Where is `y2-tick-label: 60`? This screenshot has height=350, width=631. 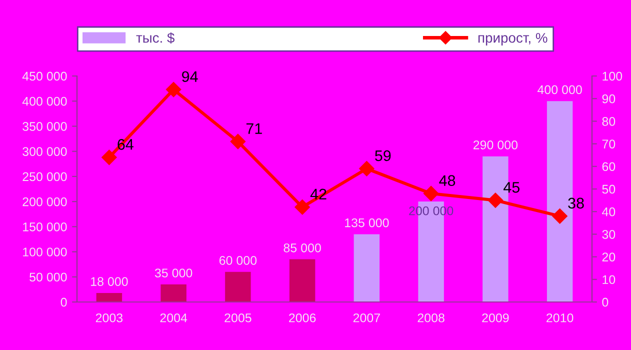 y2-tick-label: 60 is located at coordinates (609, 167).